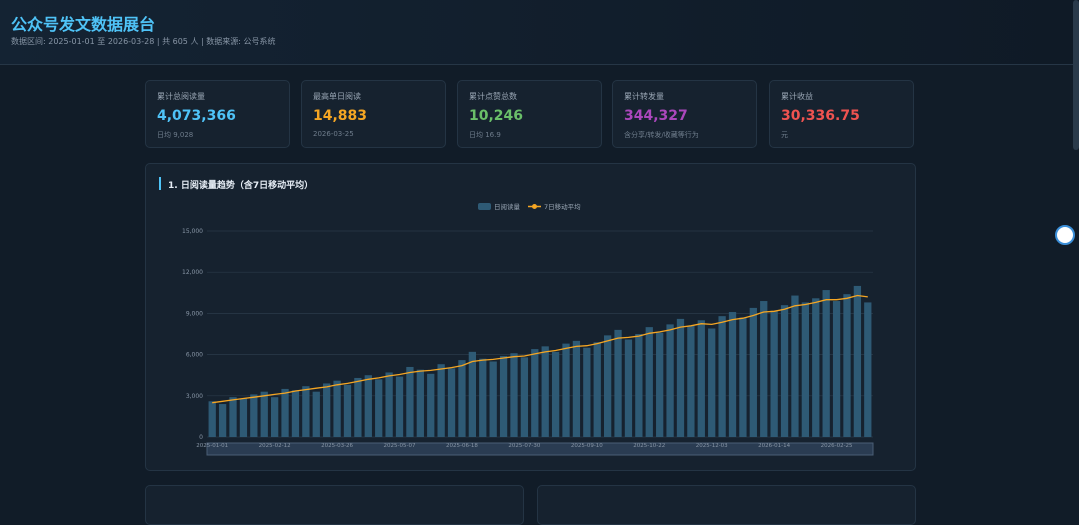 The width and height of the screenshot is (1079, 525). What do you see at coordinates (644, 96) in the screenshot?
I see `card-label: 累计转发量` at bounding box center [644, 96].